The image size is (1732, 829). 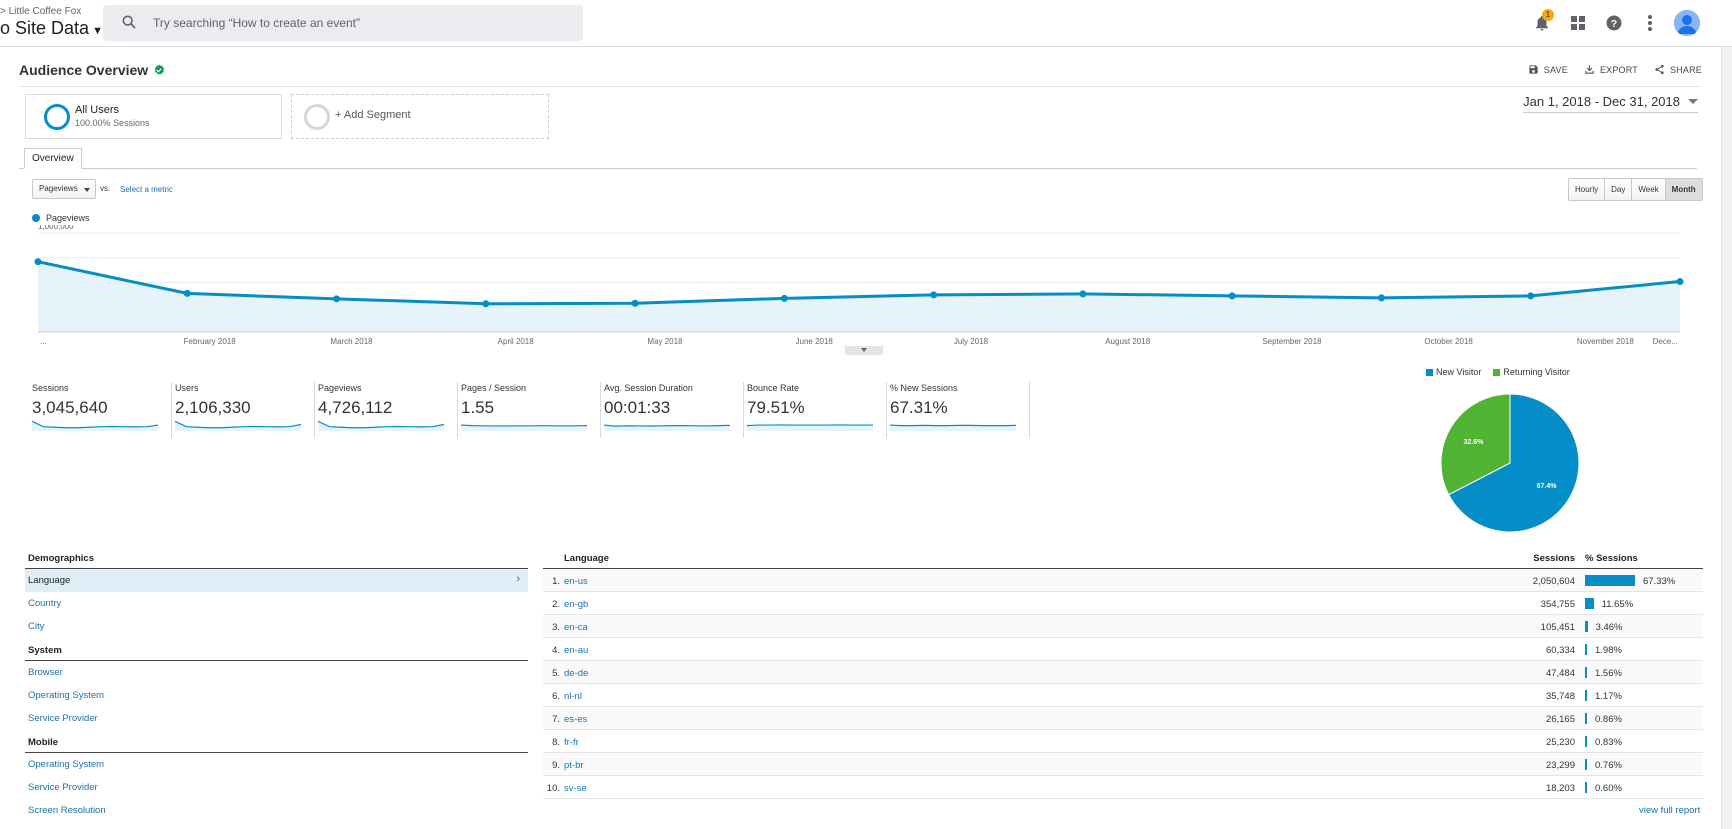 What do you see at coordinates (36, 626) in the screenshot?
I see `nav-item-city: City` at bounding box center [36, 626].